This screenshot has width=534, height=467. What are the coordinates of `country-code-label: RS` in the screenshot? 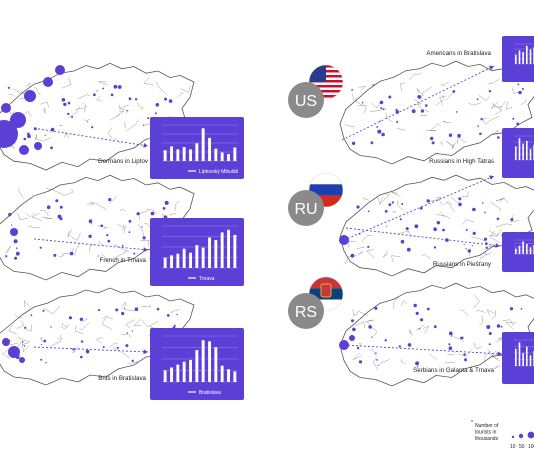 It's located at (306, 312).